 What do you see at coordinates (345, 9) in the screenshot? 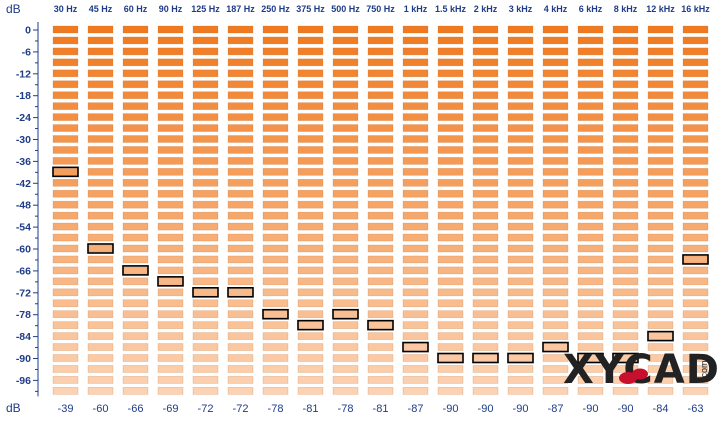
I see `frequency-label: 500 Hz` at bounding box center [345, 9].